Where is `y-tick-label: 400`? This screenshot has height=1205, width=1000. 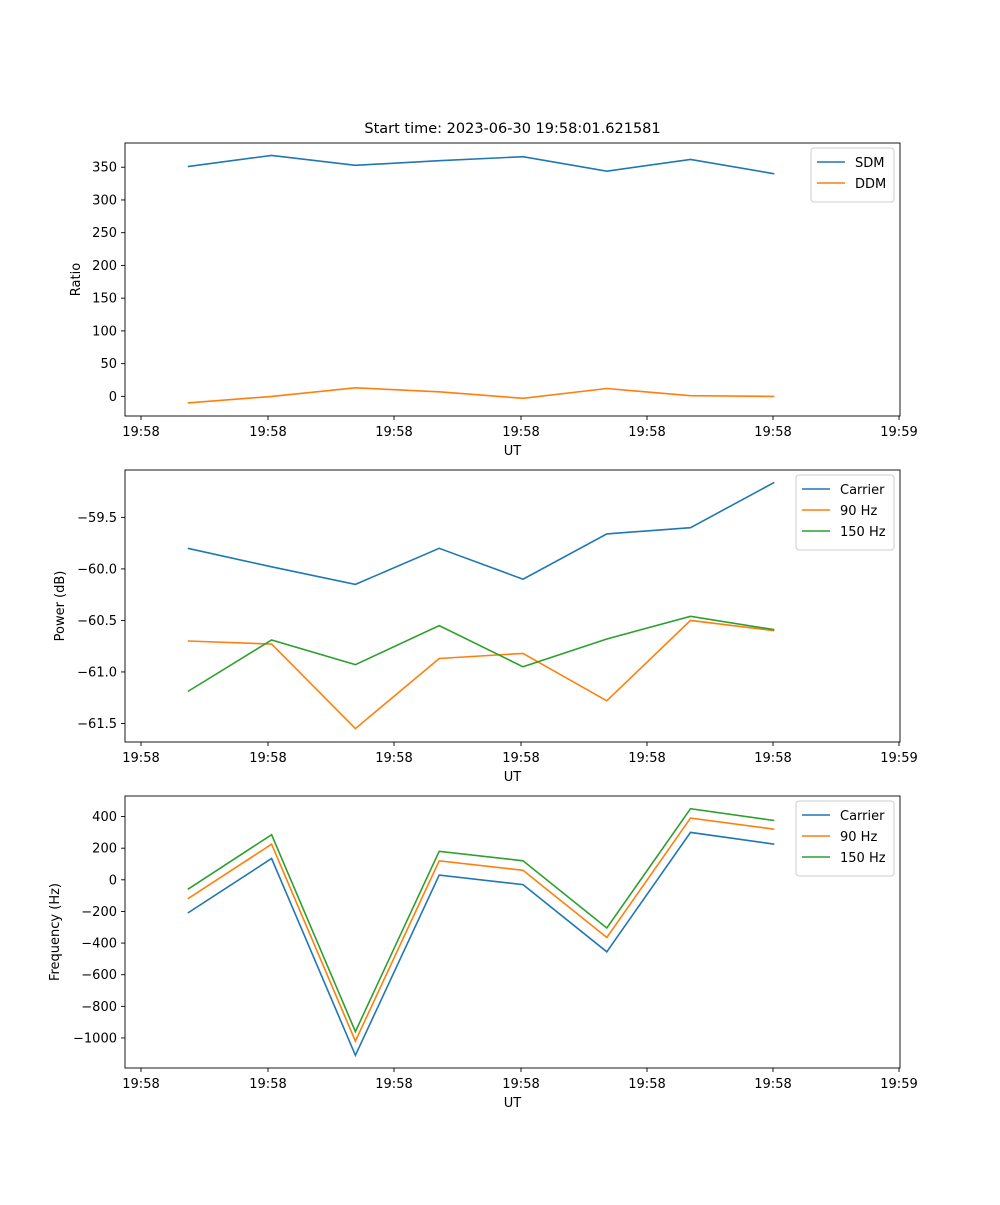 y-tick-label: 400 is located at coordinates (104, 817).